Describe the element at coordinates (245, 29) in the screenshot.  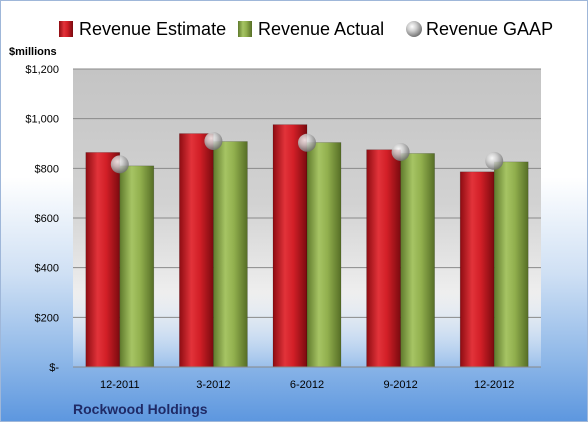
I see `legend-swatch-revenue-actual` at that location.